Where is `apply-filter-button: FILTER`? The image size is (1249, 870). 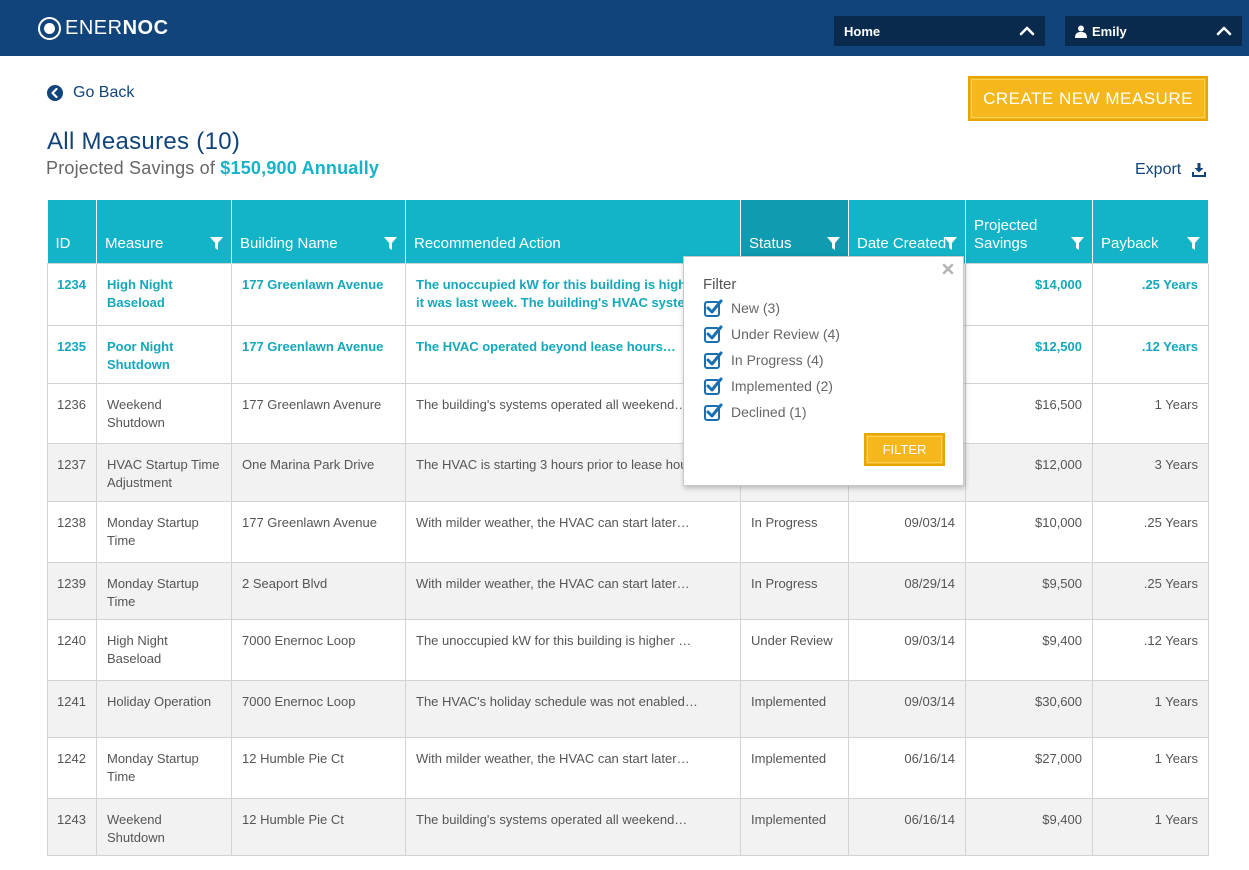
apply-filter-button: FILTER is located at coordinates (904, 449).